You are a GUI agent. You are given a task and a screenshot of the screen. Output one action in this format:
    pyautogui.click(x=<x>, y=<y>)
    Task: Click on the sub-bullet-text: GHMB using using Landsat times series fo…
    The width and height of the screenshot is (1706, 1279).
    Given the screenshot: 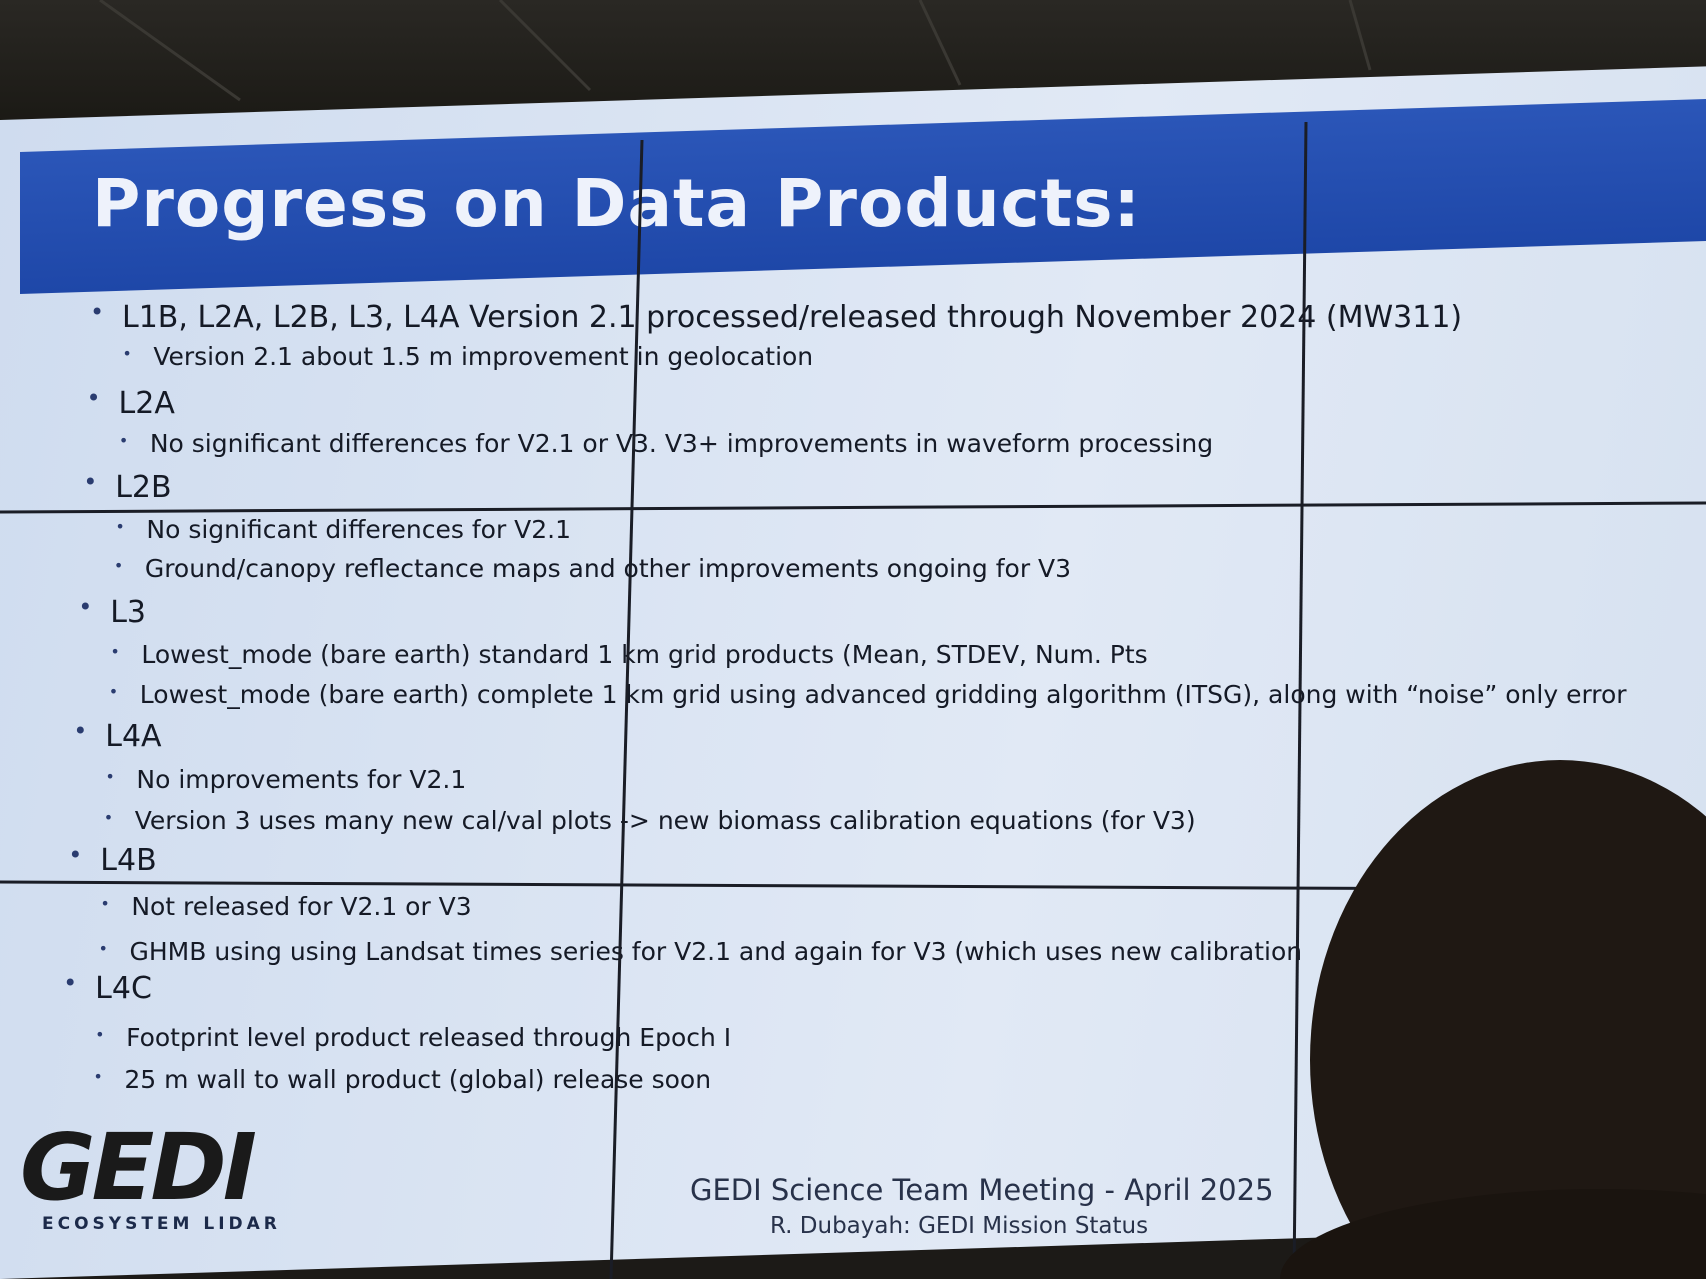 What is the action you would take?
    pyautogui.click(x=716, y=951)
    